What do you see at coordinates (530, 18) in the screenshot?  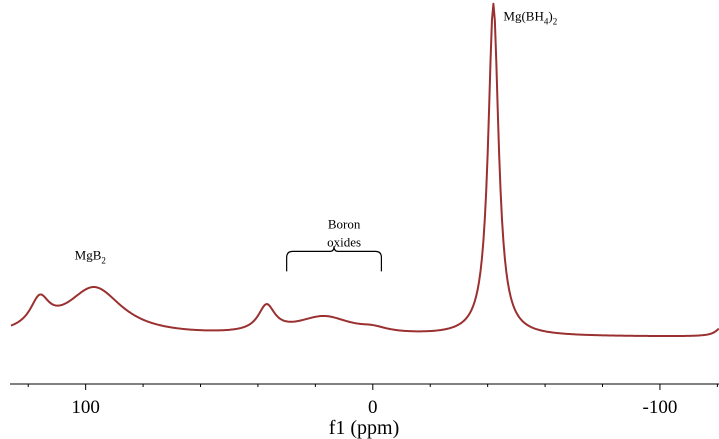 I see `mgbh4-label: Mg(BH4)2` at bounding box center [530, 18].